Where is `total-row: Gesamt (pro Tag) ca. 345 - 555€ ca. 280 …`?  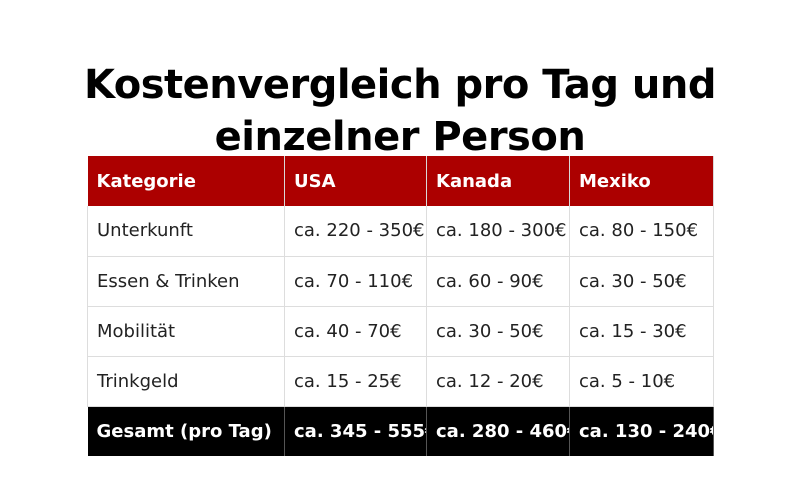 total-row: Gesamt (pro Tag) ca. 345 - 555€ ca. 280 … is located at coordinates (400, 431).